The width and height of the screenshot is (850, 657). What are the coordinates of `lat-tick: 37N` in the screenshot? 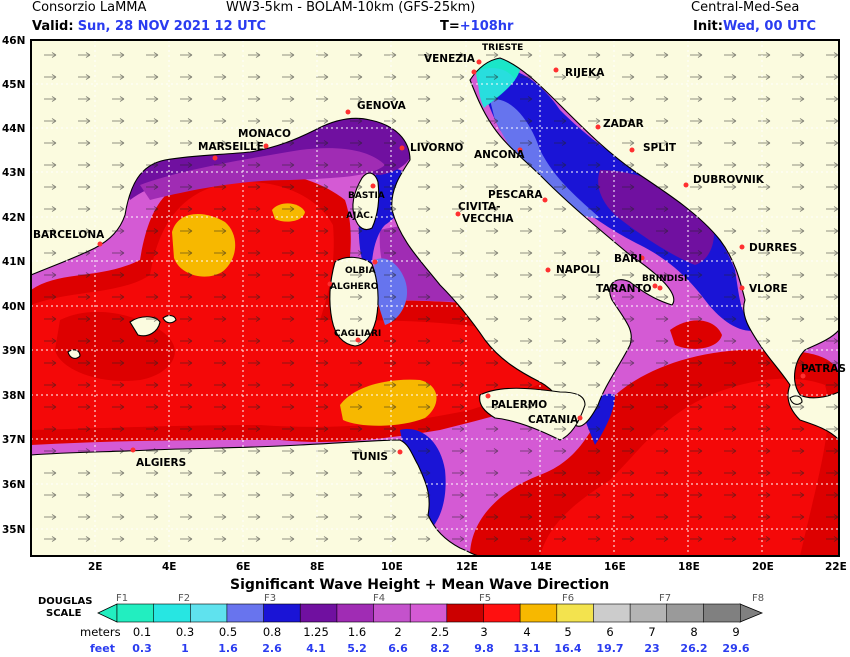 It's located at (13, 440).